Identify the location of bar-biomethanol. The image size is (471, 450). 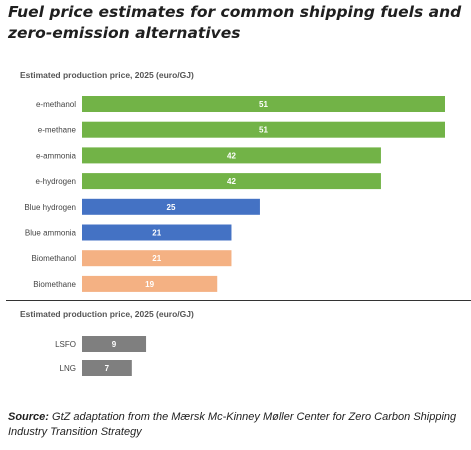
(157, 258).